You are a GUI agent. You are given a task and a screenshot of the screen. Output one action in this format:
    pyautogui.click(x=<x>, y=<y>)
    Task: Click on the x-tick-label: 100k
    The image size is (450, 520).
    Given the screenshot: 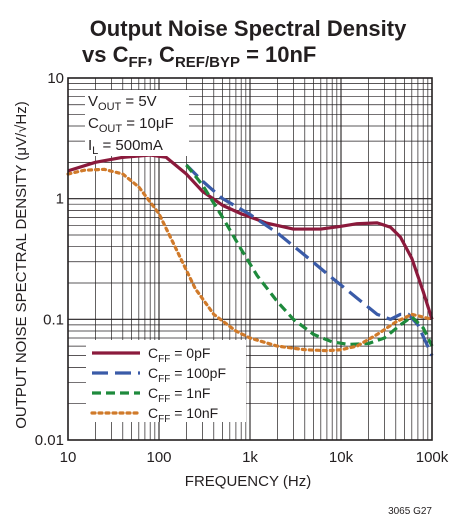 What is the action you would take?
    pyautogui.click(x=432, y=457)
    